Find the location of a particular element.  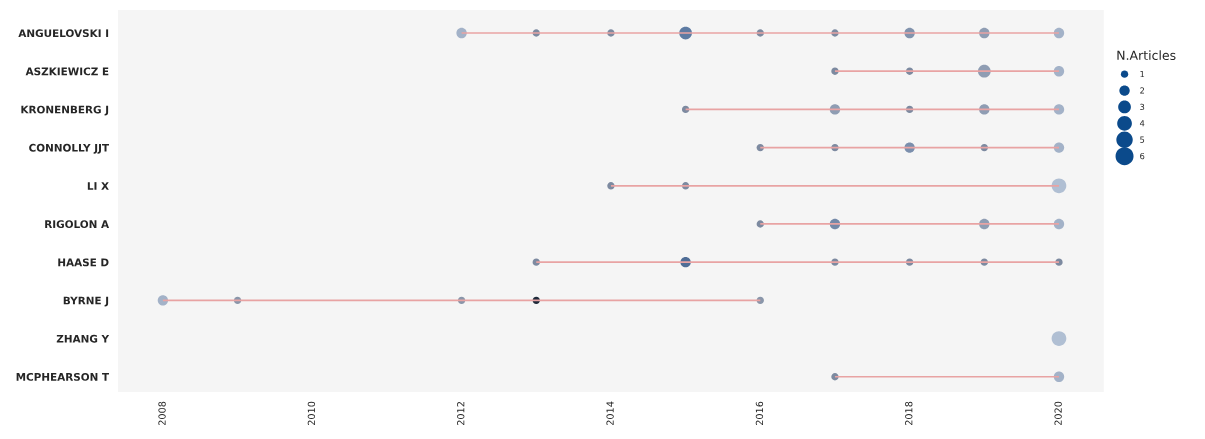

x-tick-label: 2014 is located at coordinates (610, 413).